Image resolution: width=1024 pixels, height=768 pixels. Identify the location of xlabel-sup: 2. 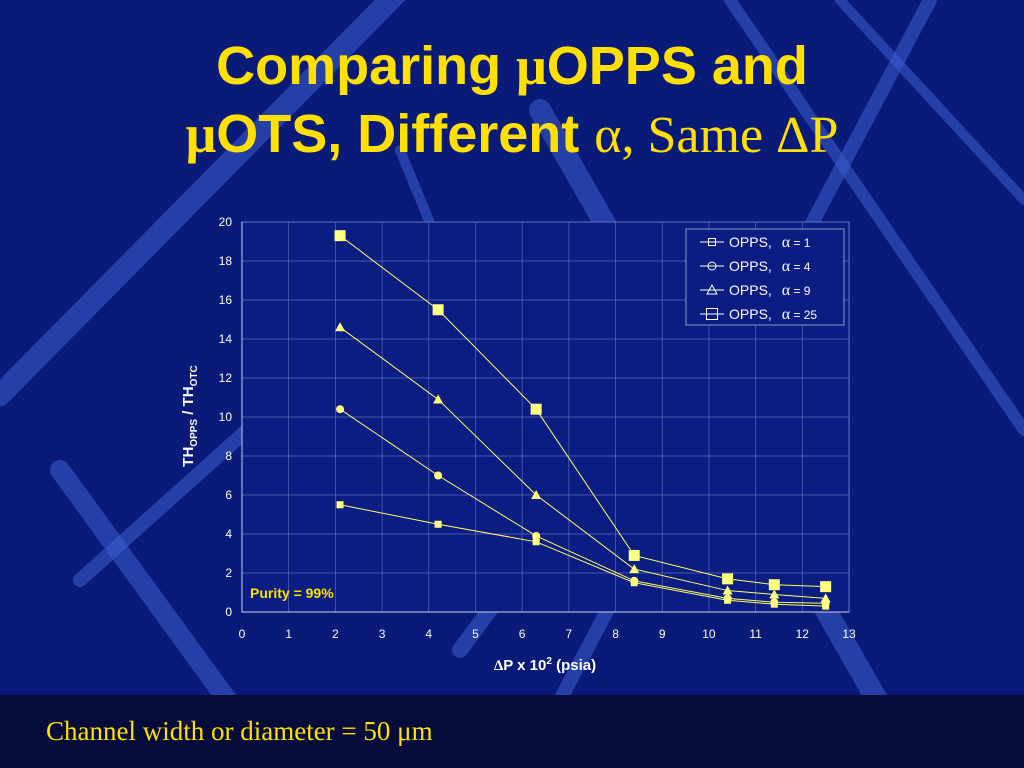
(549, 661).